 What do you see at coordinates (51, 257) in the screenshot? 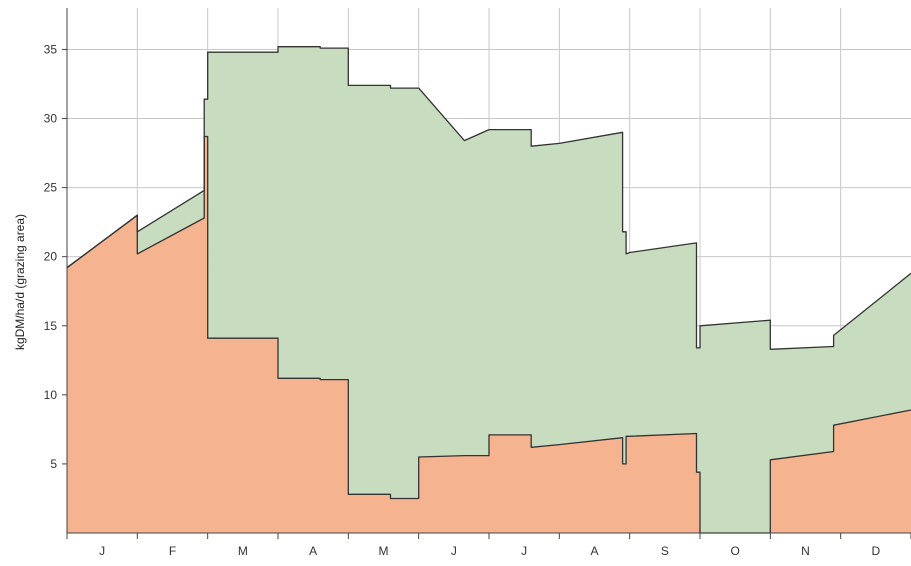
I see `y-tick-label: 20` at bounding box center [51, 257].